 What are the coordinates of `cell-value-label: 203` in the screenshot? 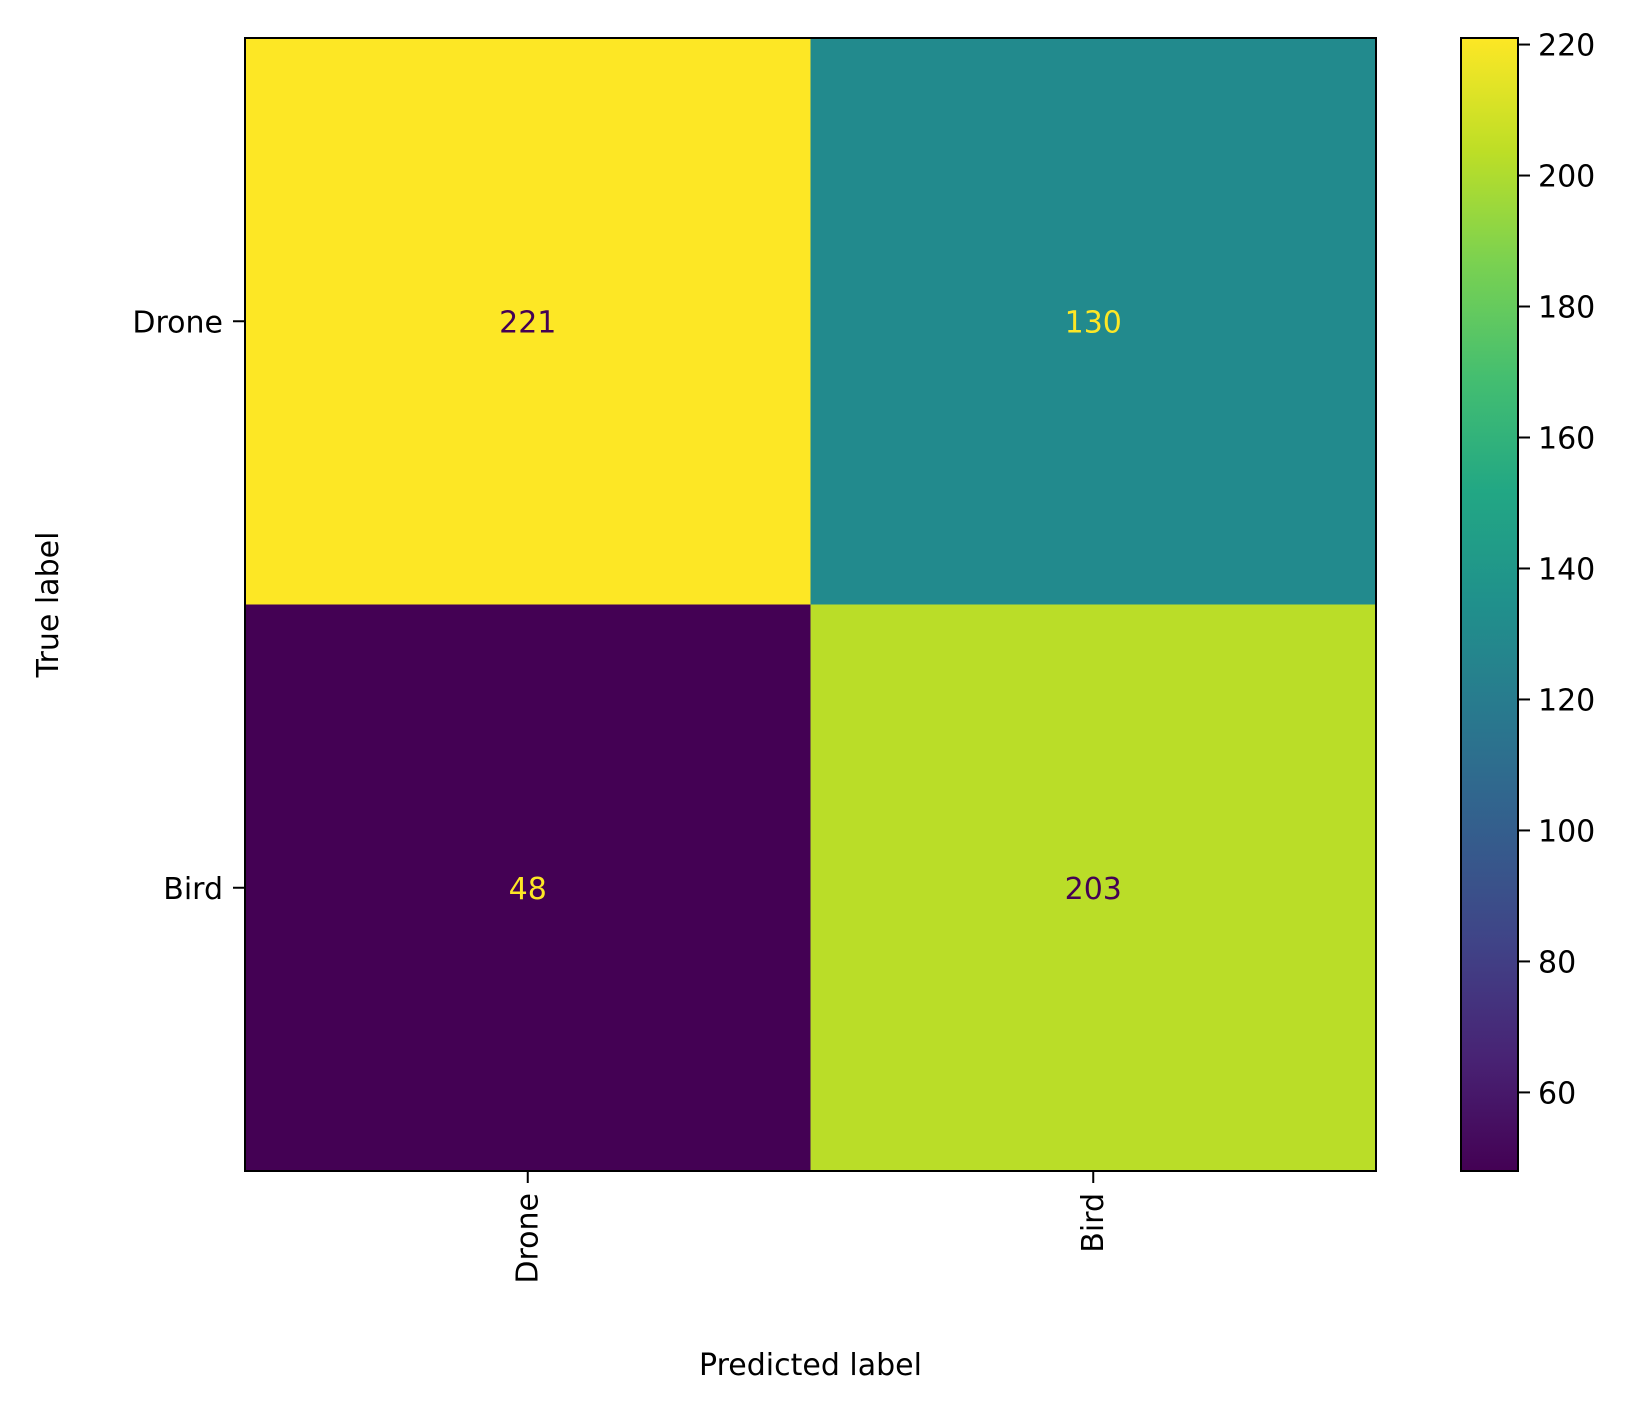 It's located at (1093, 889).